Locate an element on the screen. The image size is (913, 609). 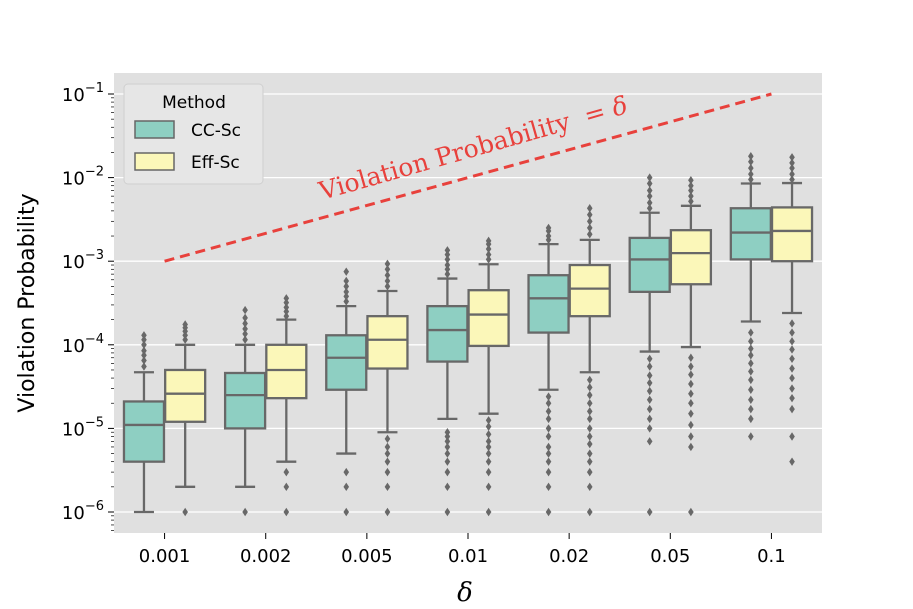
y-tick-label: 10⁻⁴ is located at coordinates (83, 344).